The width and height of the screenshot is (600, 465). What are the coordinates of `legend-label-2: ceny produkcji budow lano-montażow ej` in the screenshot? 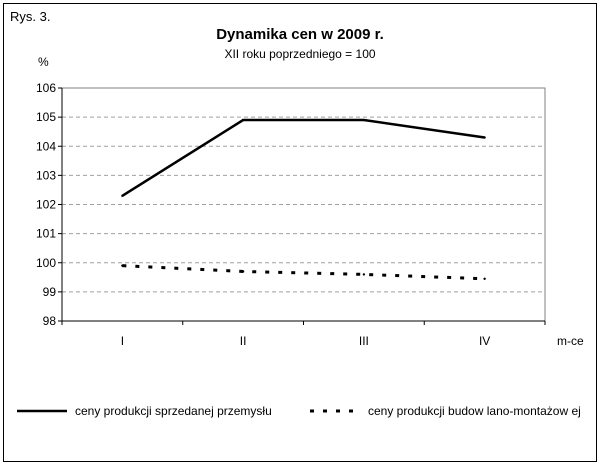 It's located at (474, 411).